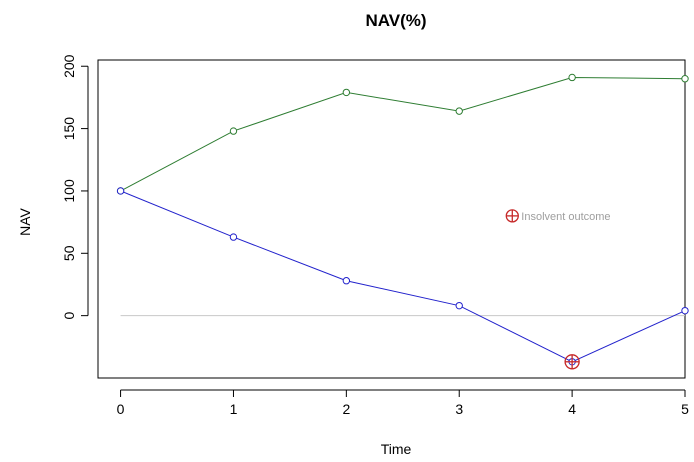  What do you see at coordinates (685, 409) in the screenshot?
I see `x-tick-label-5: 5` at bounding box center [685, 409].